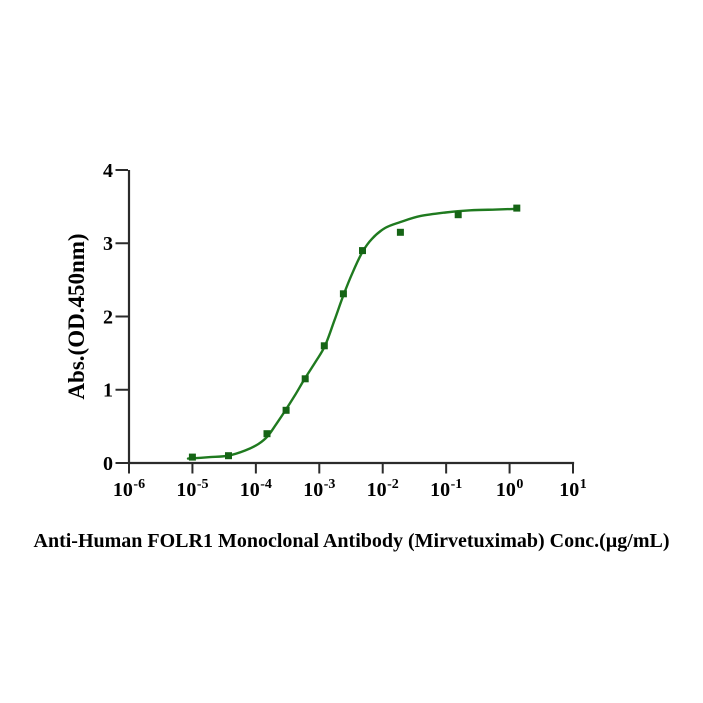 This screenshot has width=703, height=703. I want to click on x-tick-label: 10⁰, so click(509, 489).